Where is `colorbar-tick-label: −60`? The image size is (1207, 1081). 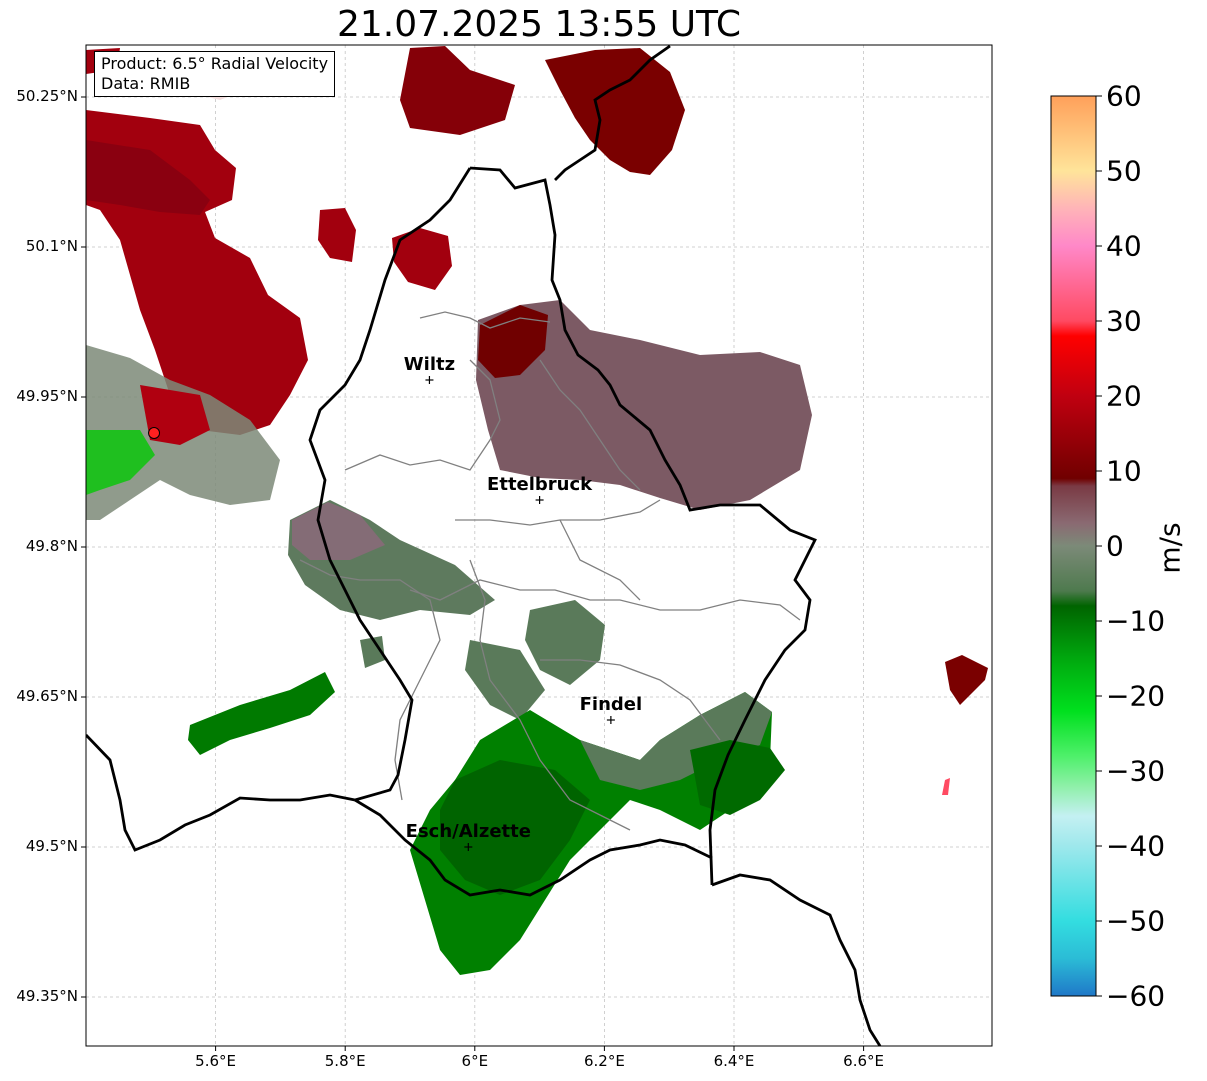
colorbar-tick-label: −60 is located at coordinates (1136, 996).